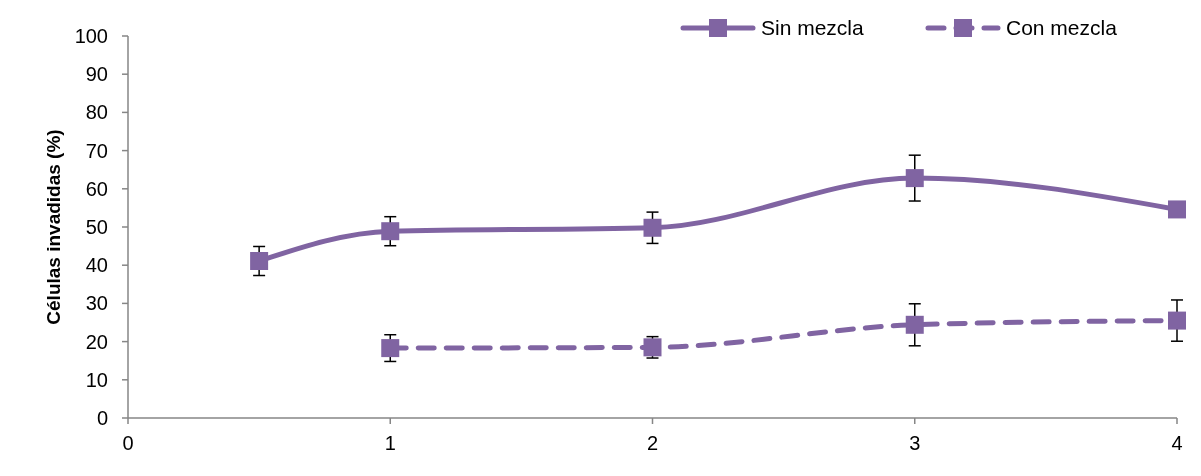 This screenshot has height=476, width=1201. What do you see at coordinates (96, 112) in the screenshot?
I see `y-tick-label: 80` at bounding box center [96, 112].